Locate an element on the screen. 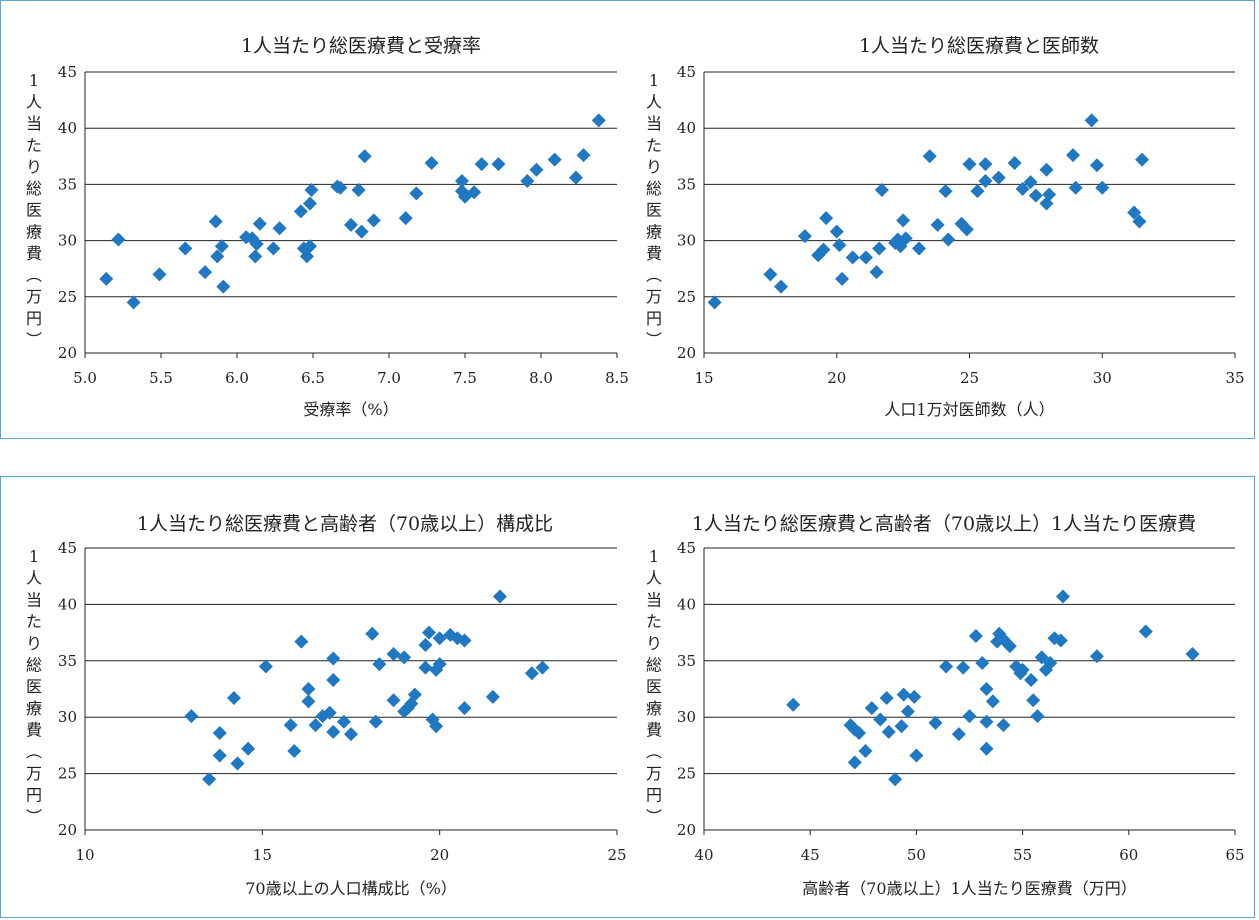  x-tick-label: 35 is located at coordinates (1234, 378).